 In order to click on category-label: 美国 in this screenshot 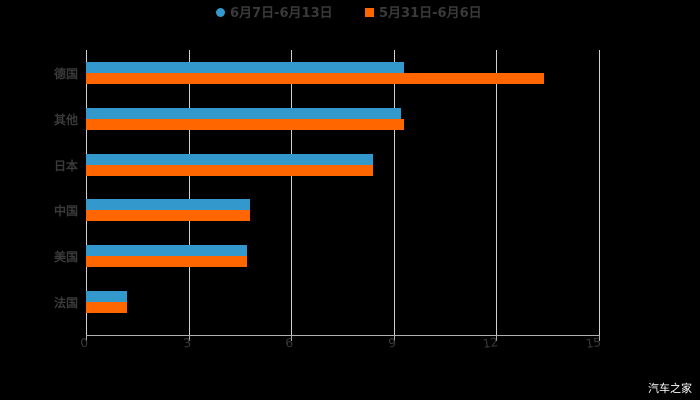, I will do `click(65, 257)`.